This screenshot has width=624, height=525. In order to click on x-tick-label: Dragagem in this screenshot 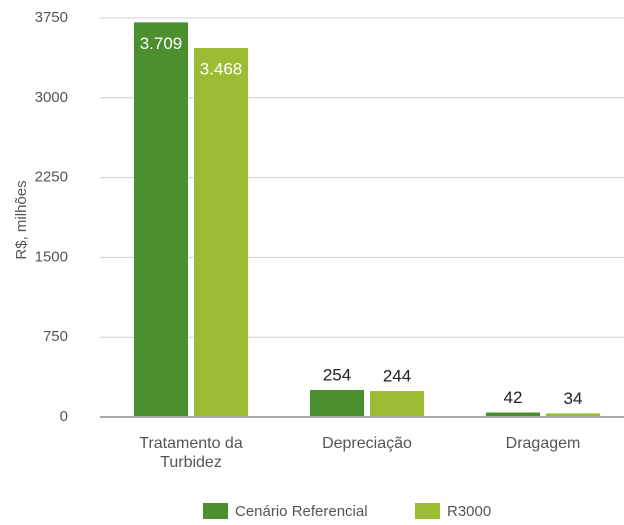, I will do `click(543, 443)`.